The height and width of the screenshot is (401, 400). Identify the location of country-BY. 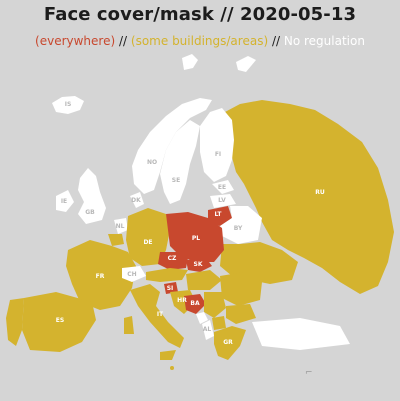
(241, 225).